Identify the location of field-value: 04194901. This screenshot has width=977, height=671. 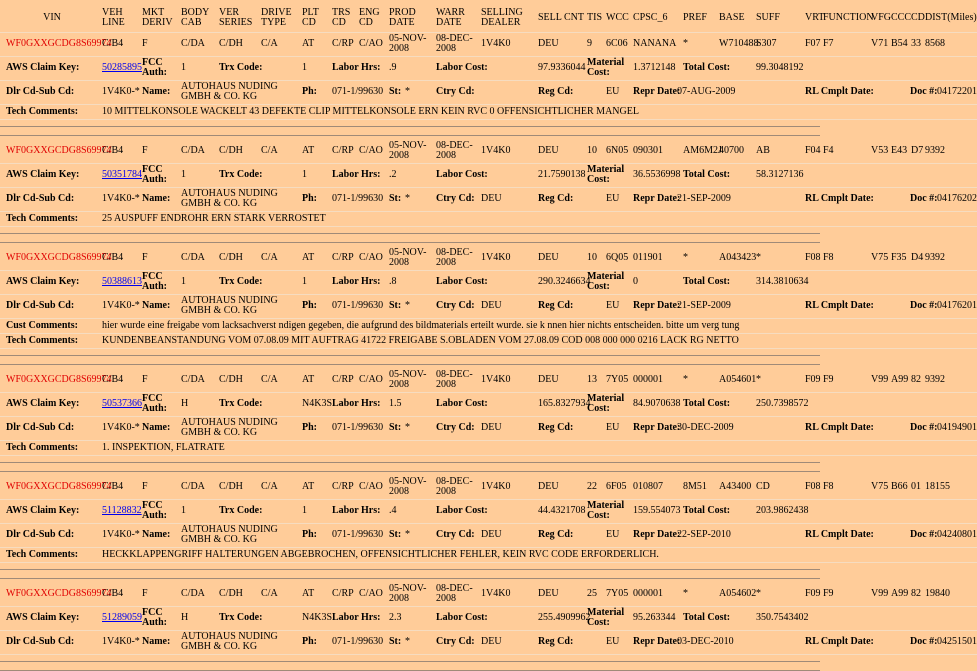
(957, 427).